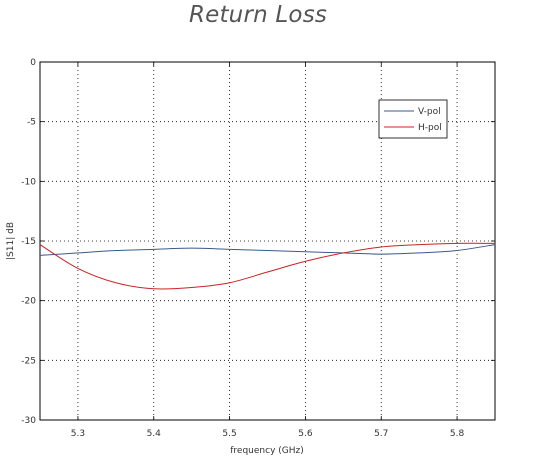 Image resolution: width=543 pixels, height=473 pixels. I want to click on series-line-v-pol, so click(267, 250).